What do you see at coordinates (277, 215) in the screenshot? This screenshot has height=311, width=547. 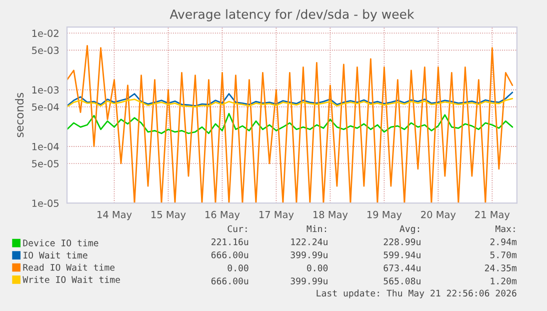 I see `x-tick-label: 17 May` at bounding box center [277, 215].